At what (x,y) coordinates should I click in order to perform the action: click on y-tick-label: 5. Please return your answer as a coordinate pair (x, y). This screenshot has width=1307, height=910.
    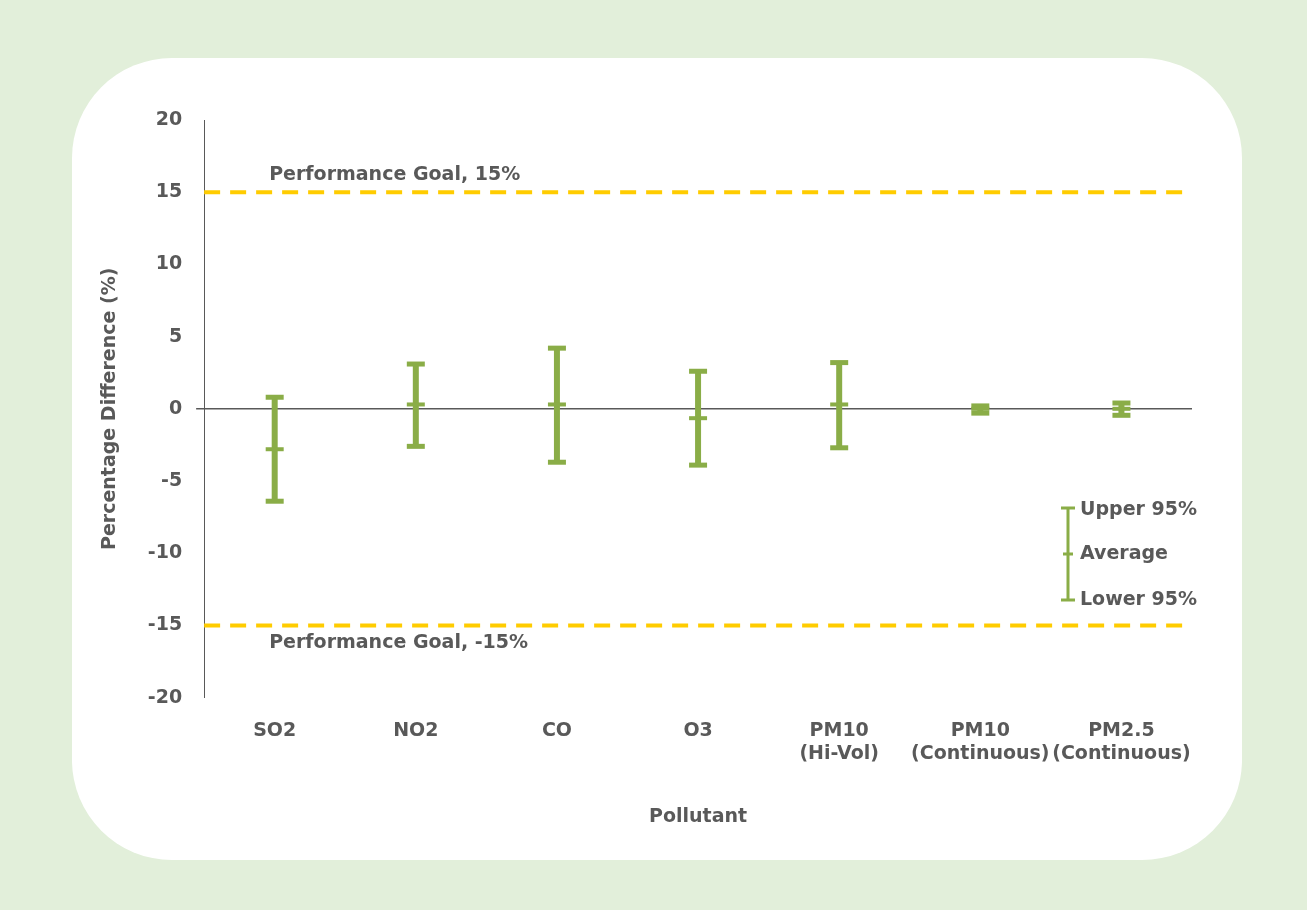
    Looking at the image, I should click on (175, 334).